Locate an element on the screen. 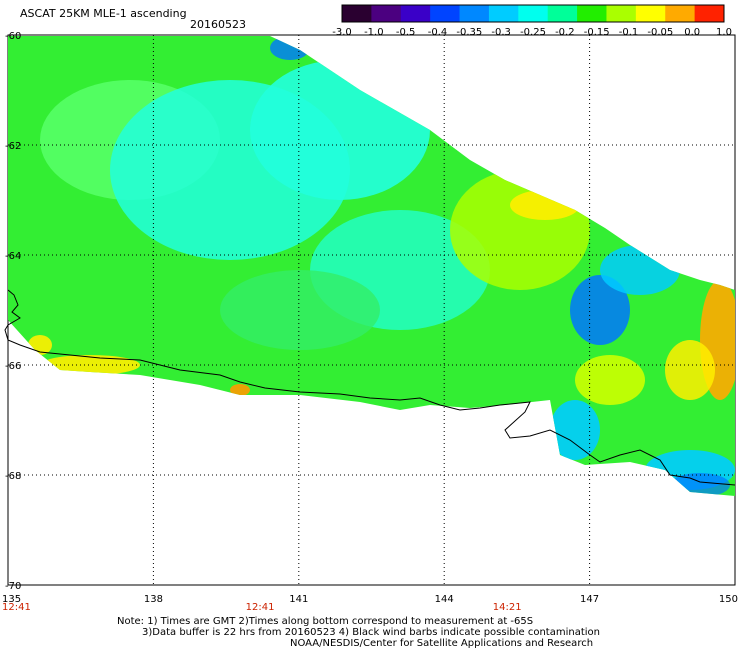  colorbar-label: -0.35 is located at coordinates (469, 32).